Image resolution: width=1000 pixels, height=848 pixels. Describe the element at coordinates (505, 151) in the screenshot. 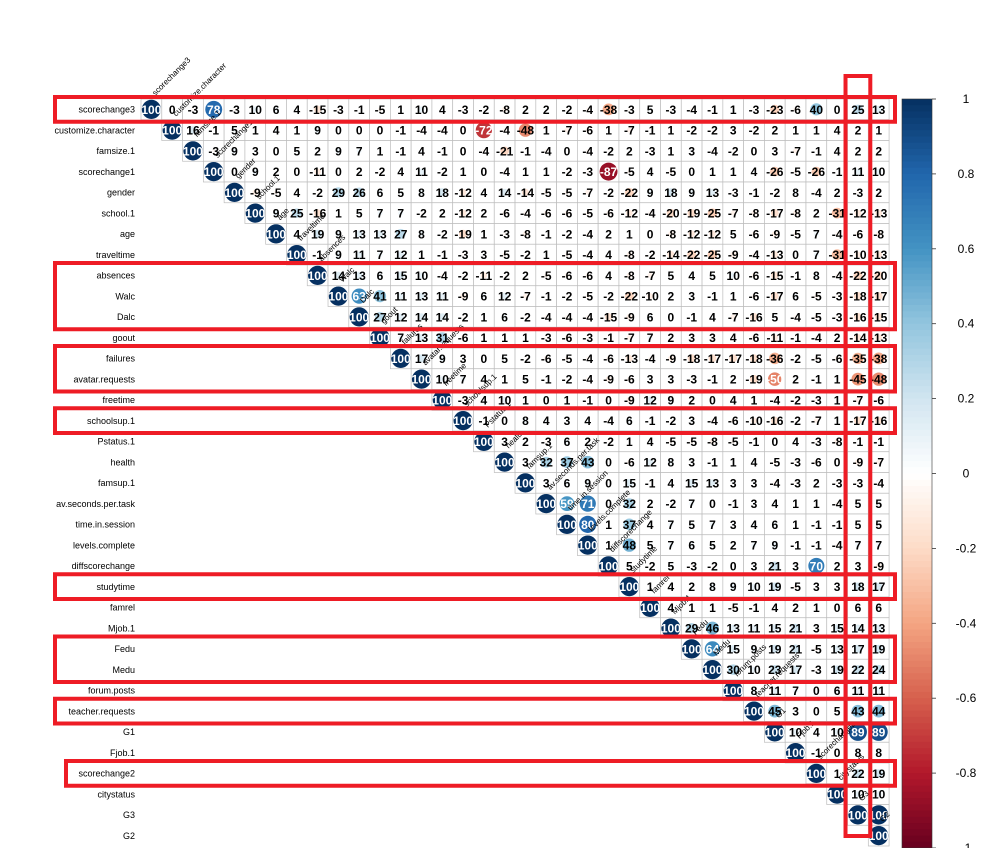

I see `corr-value: -21` at that location.